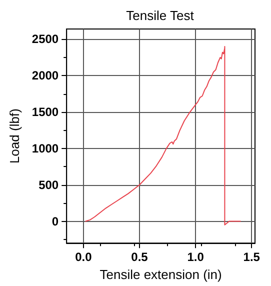  I want to click on y-tick-label: 1500, so click(45, 112).